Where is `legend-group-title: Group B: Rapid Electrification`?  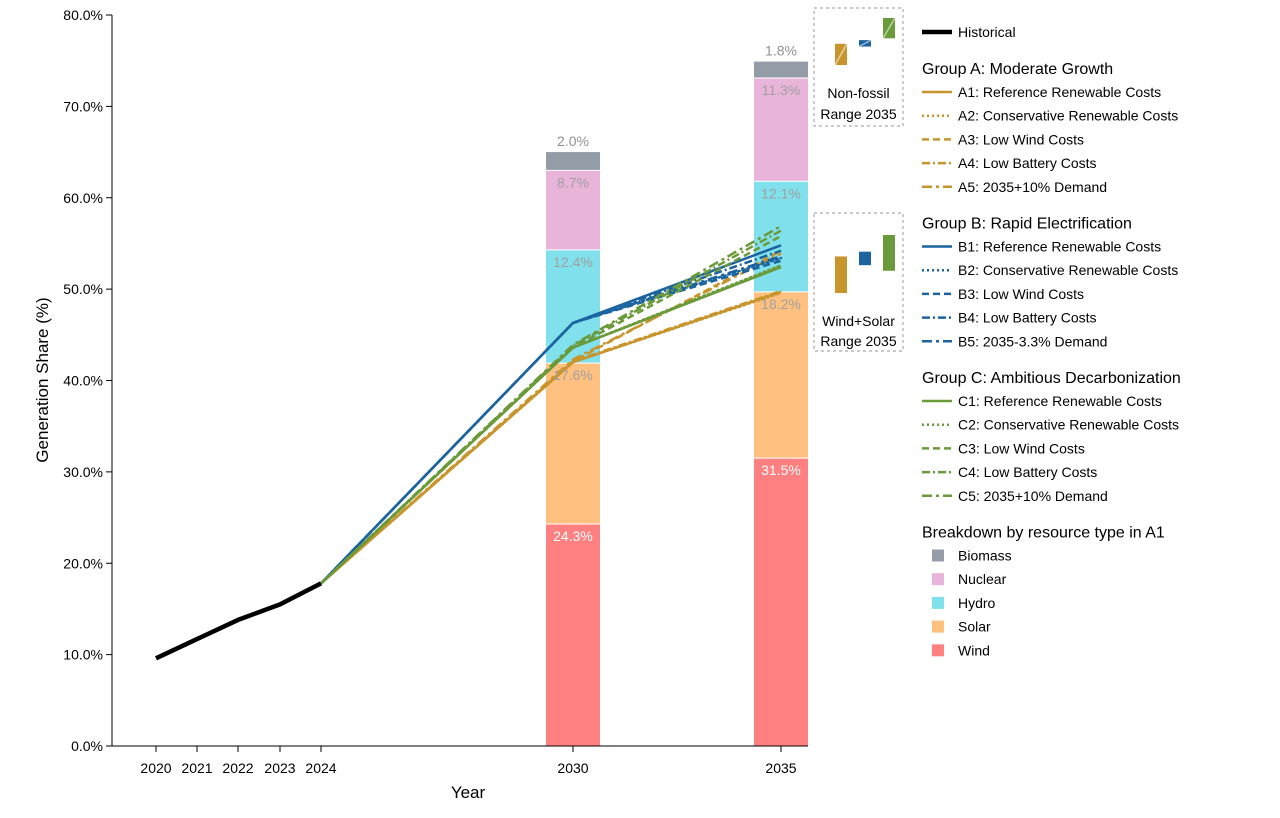 legend-group-title: Group B: Rapid Electrification is located at coordinates (1027, 224).